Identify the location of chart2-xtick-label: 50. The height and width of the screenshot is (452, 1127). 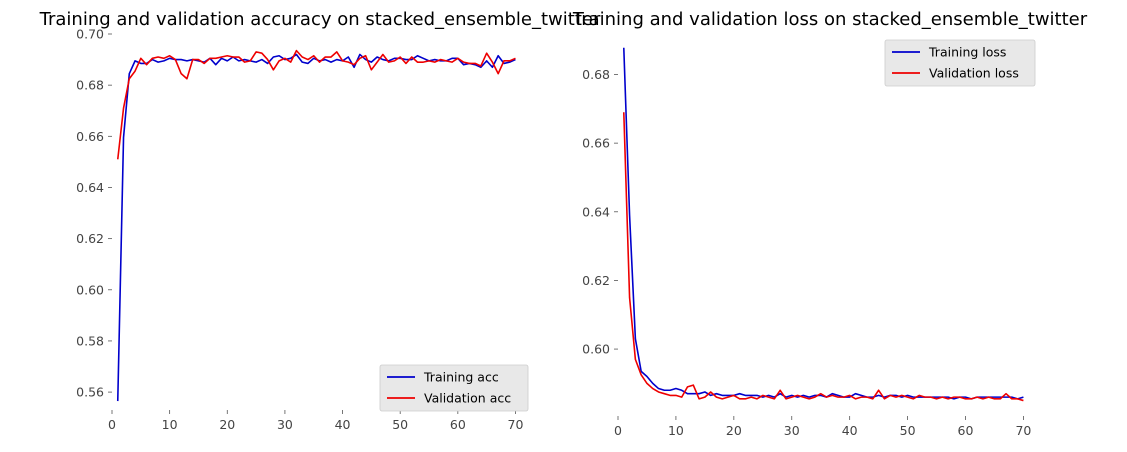
(908, 430).